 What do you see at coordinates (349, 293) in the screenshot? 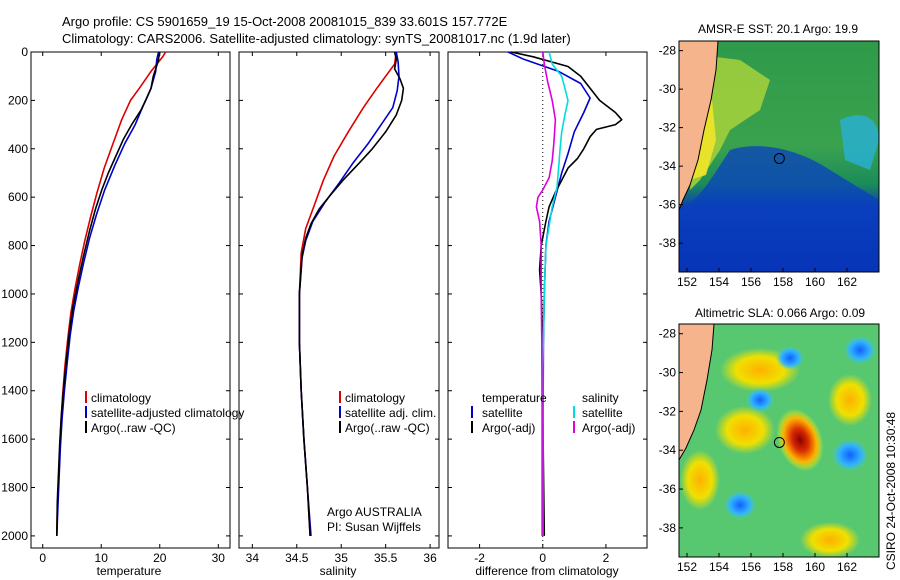
I see `series-line-satellite-adj-clim` at bounding box center [349, 293].